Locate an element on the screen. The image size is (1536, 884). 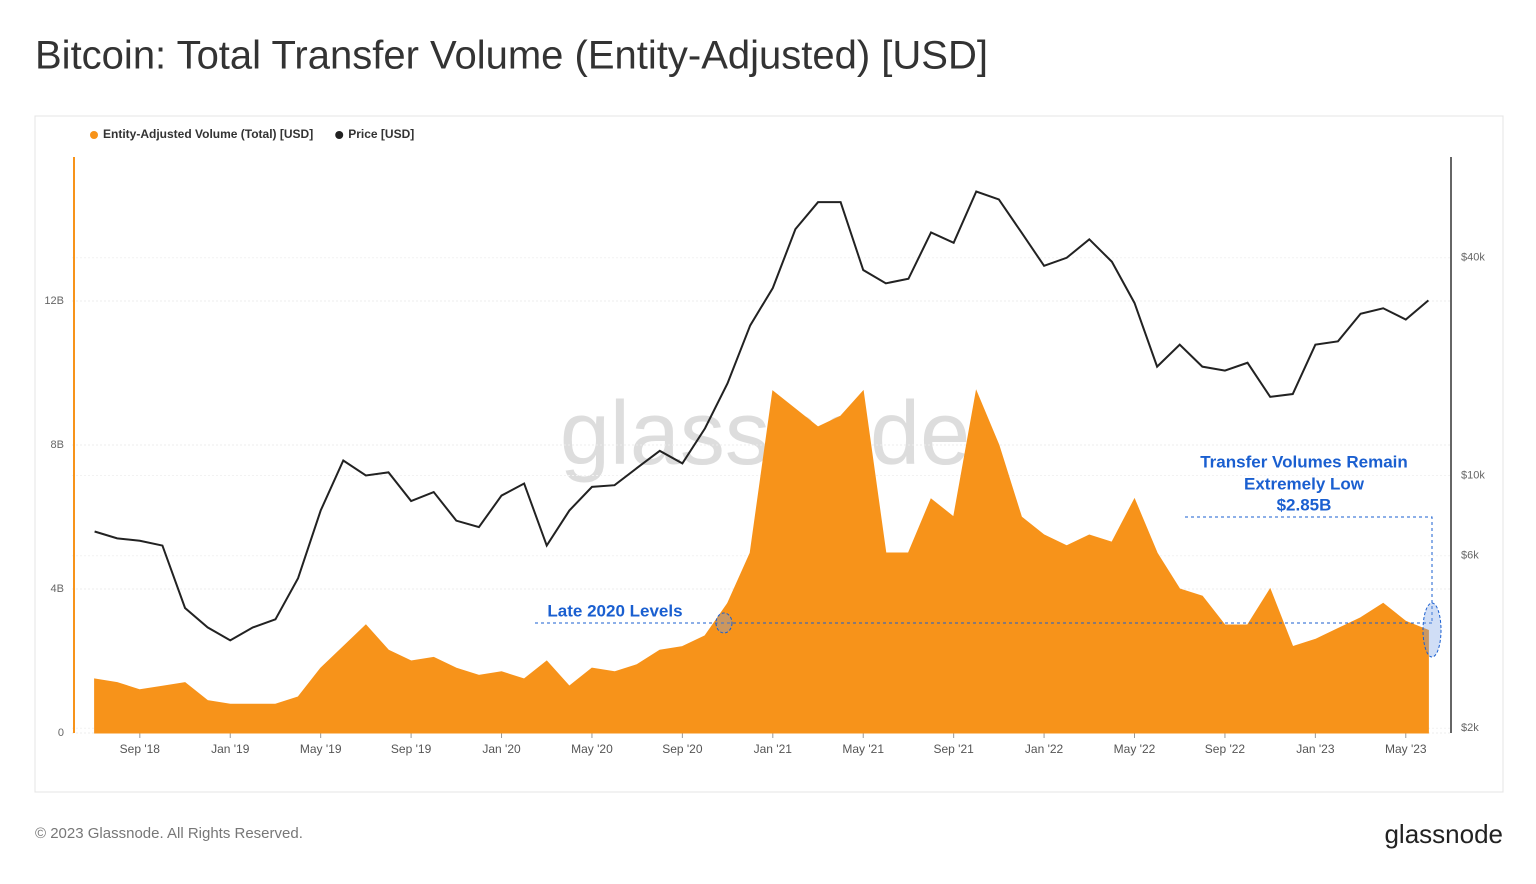
y2-tick-label: $2k is located at coordinates (1470, 728).